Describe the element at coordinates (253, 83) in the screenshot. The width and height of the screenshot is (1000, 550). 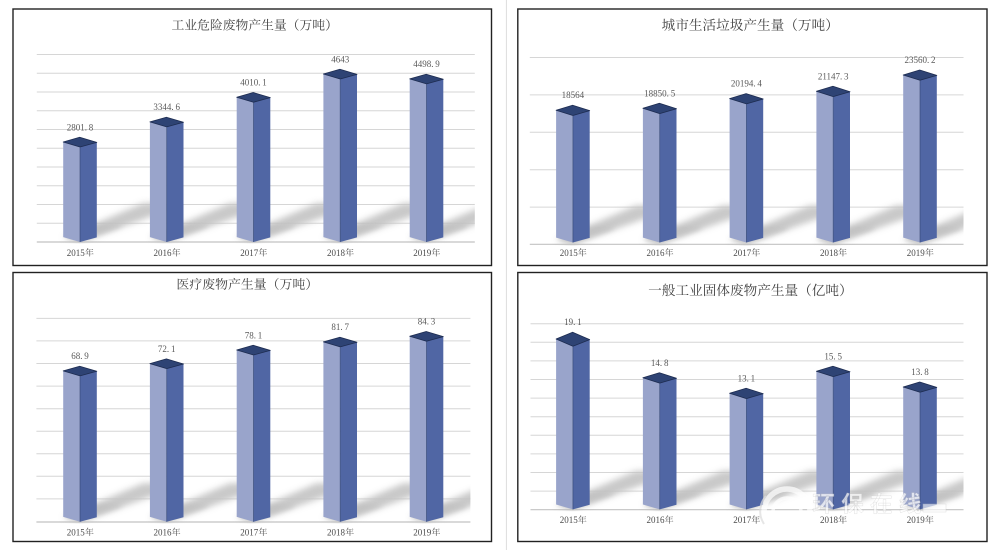
I see `svg-text: 4010. 1` at that location.